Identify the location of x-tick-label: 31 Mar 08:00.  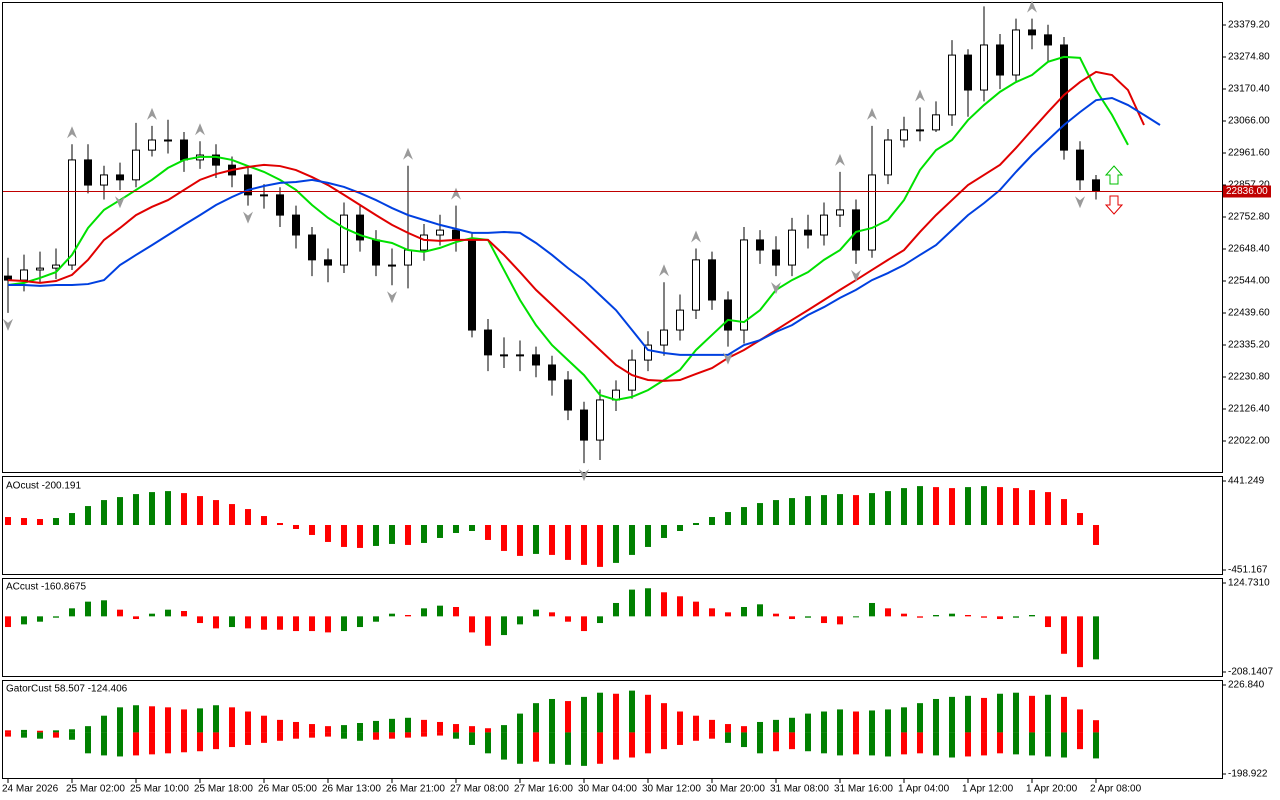
(799, 789).